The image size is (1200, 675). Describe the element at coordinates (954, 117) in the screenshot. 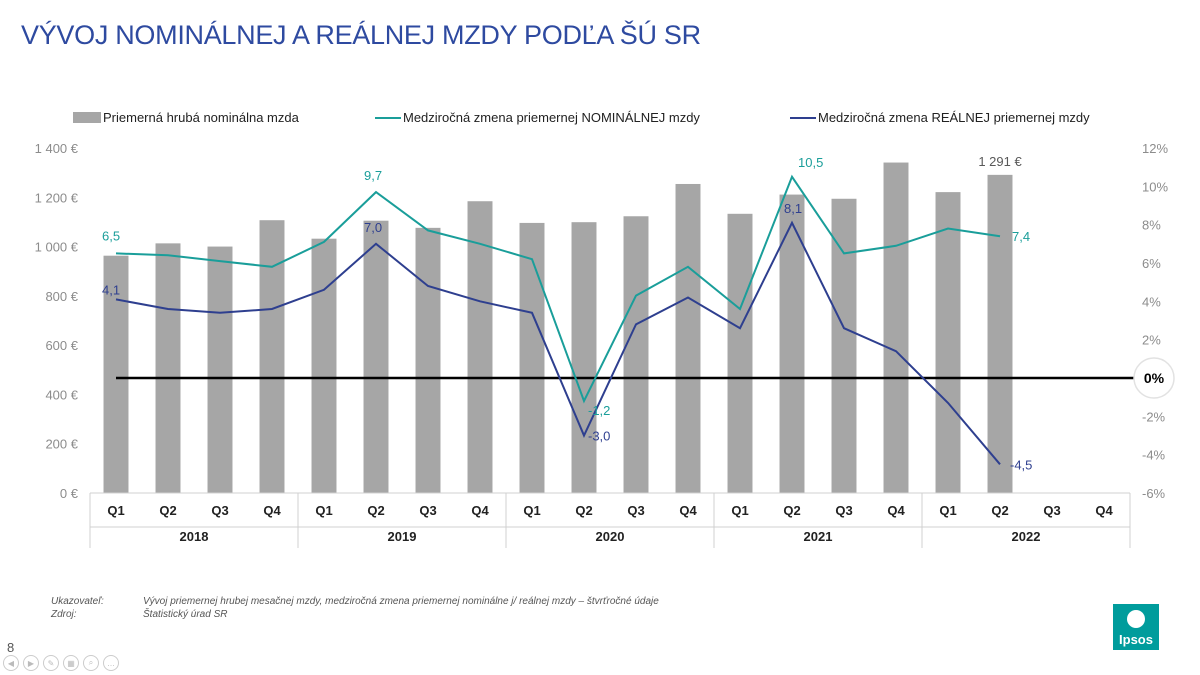

I see `legend-real-label: Medziročná zmena REÁLNEJ priemernej mzdy` at that location.